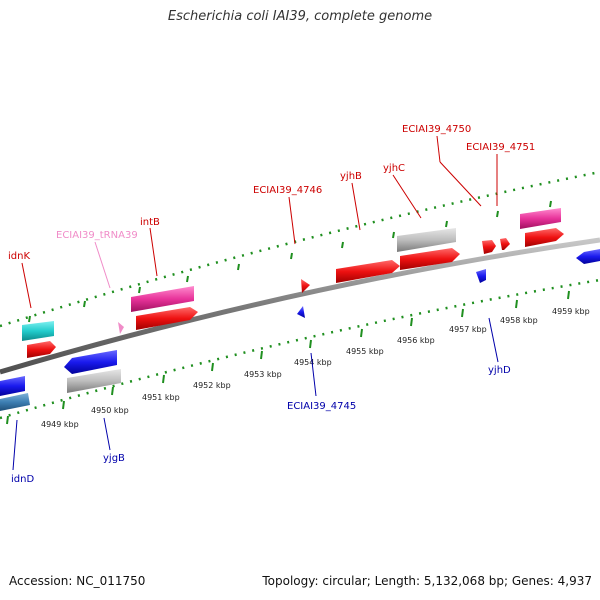  What do you see at coordinates (97, 235) in the screenshot?
I see `label-ECIAI39_tRNA39: ECIAI39_tRNA39` at bounding box center [97, 235].